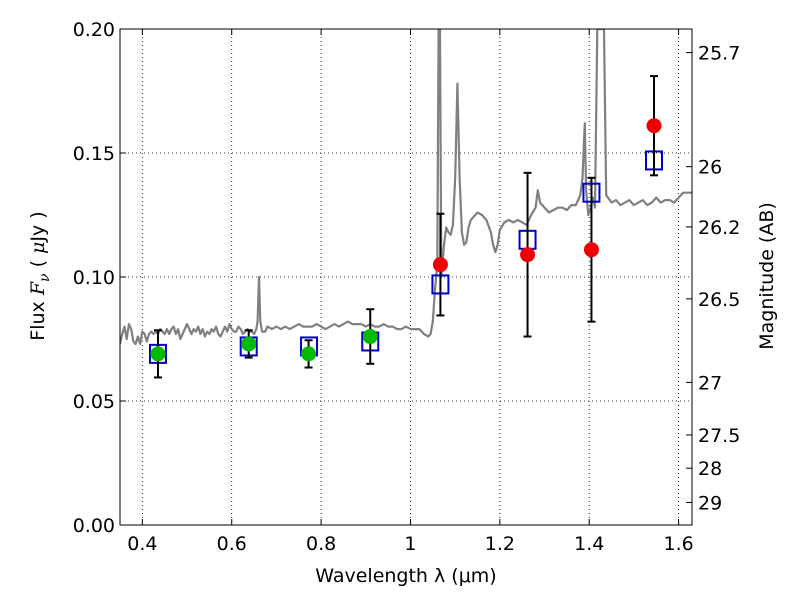 The height and width of the screenshot is (600, 800). I want to click on y-tick-label: 0.10, so click(94, 278).